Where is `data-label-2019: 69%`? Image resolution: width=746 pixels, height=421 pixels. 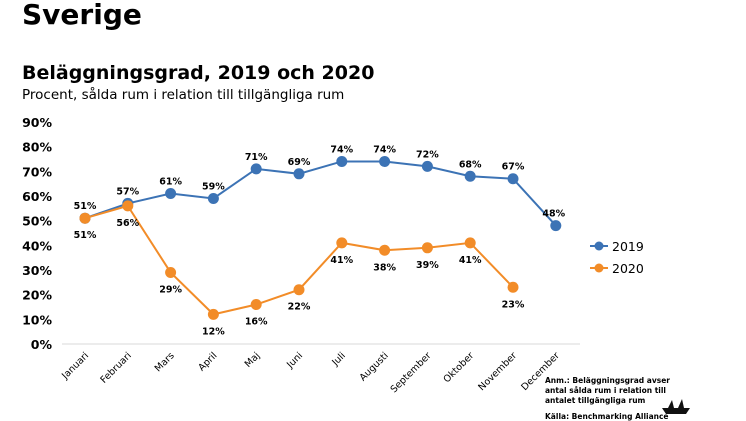
data-label-2019: 69% is located at coordinates (299, 162).